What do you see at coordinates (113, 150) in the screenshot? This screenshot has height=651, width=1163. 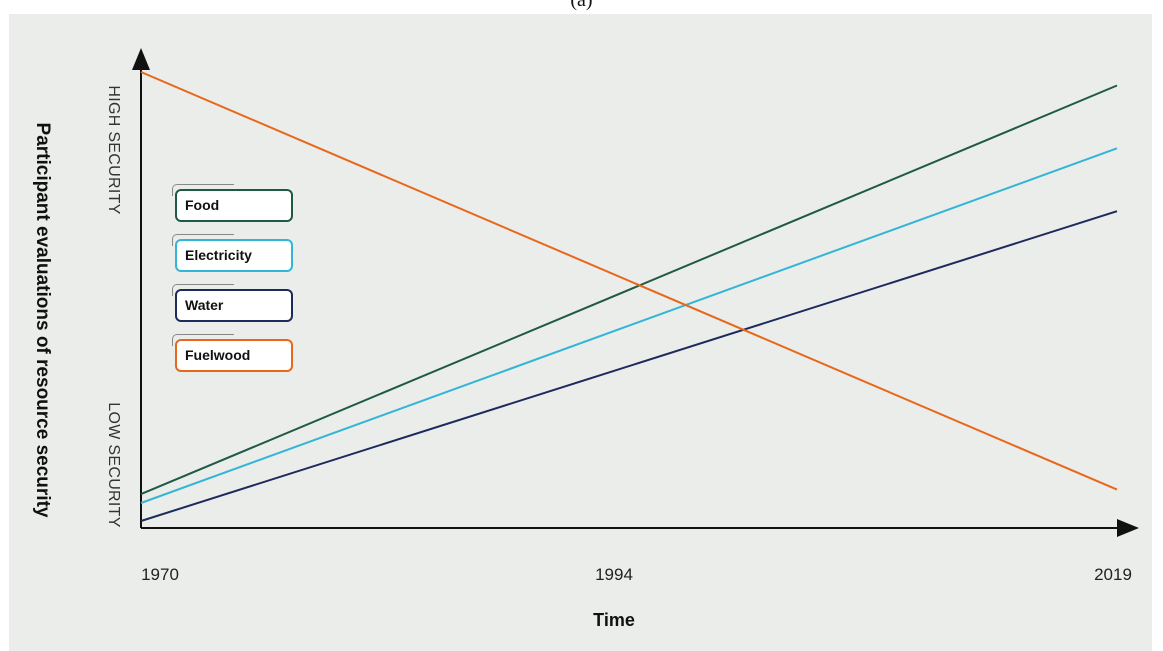 I see `y-tick-high: HIGH SECURITY` at bounding box center [113, 150].